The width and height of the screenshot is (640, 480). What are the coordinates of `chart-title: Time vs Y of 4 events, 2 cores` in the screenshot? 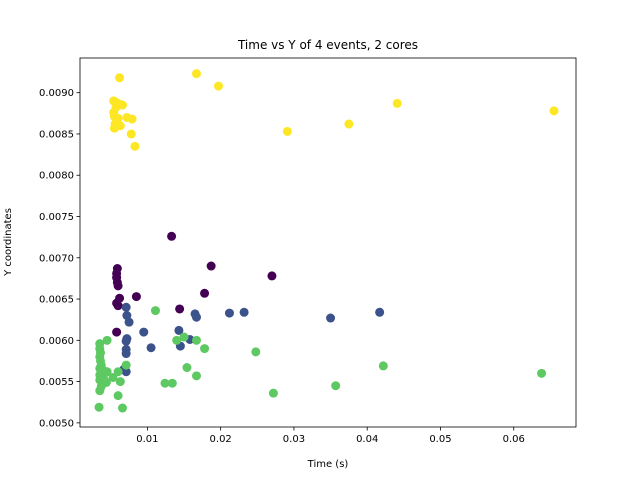 It's located at (327, 45).